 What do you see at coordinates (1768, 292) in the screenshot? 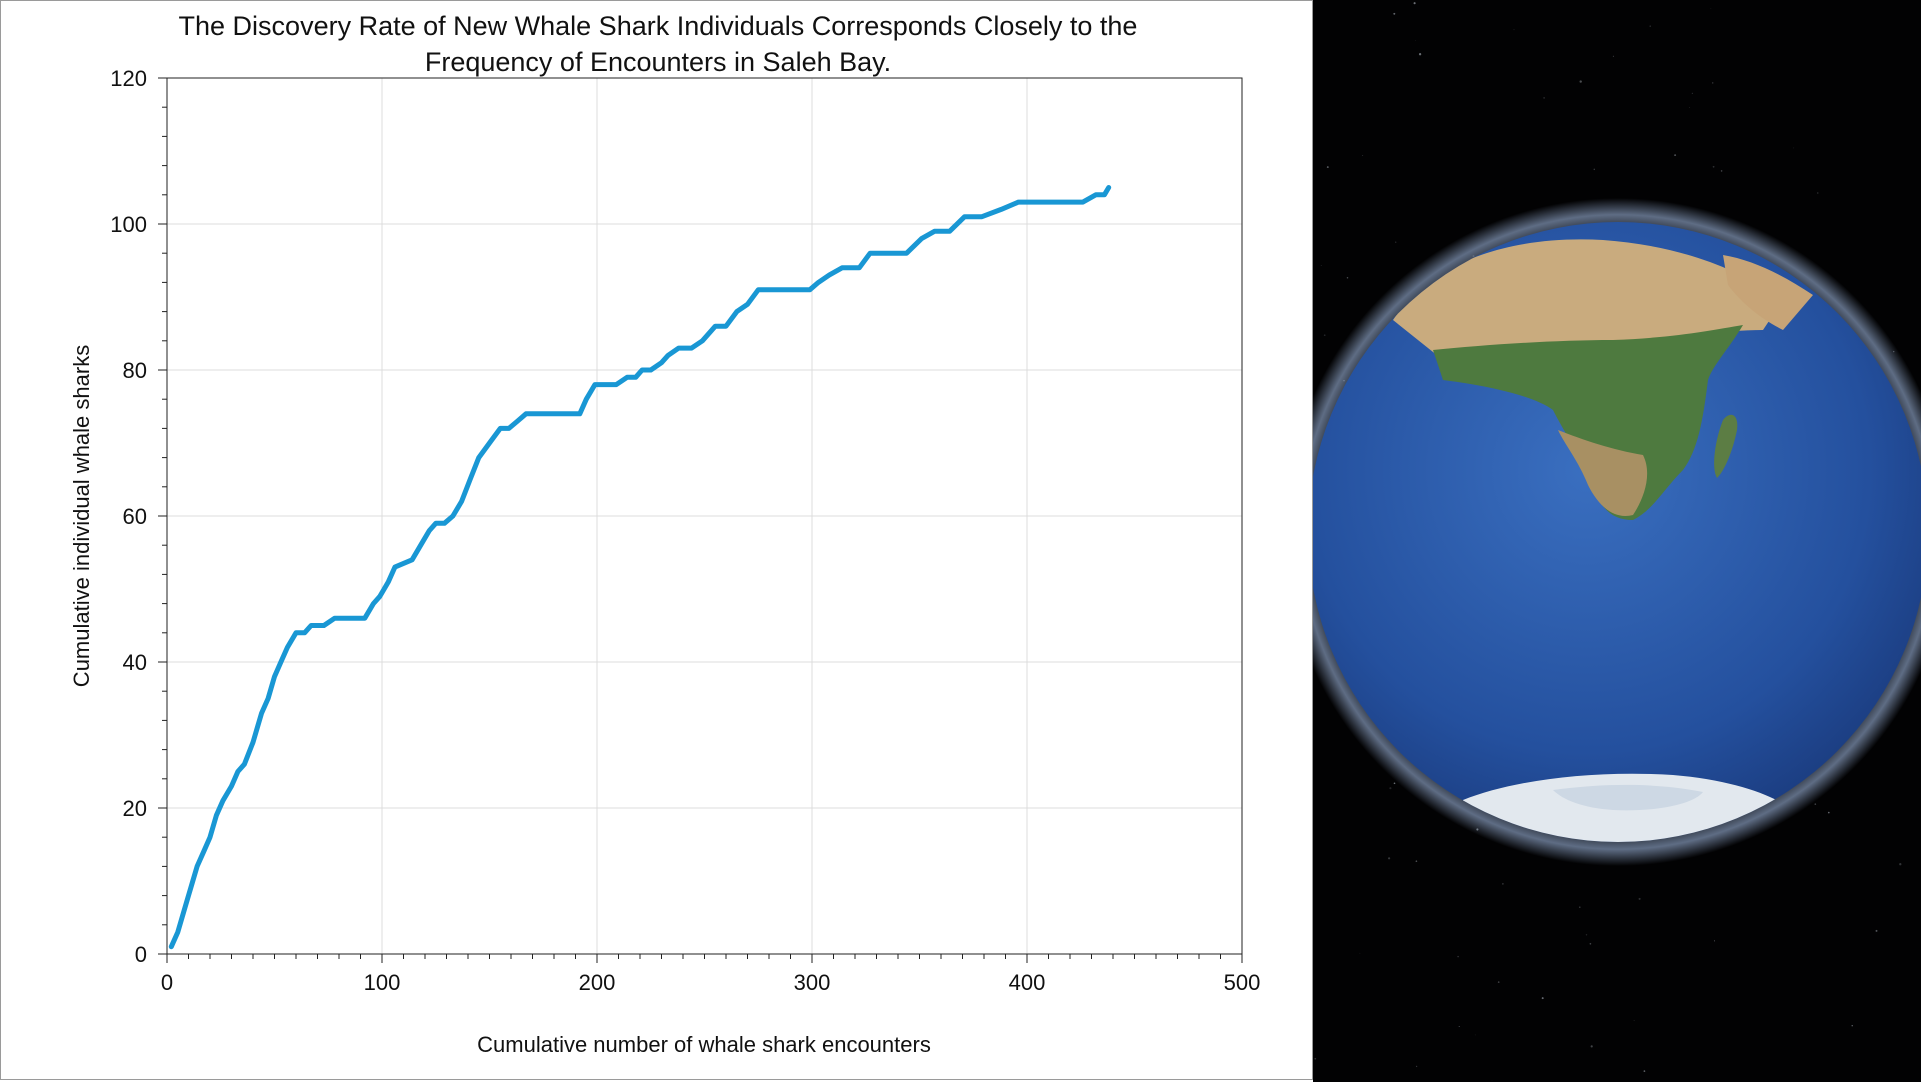
I see `arabian-peninsula` at bounding box center [1768, 292].